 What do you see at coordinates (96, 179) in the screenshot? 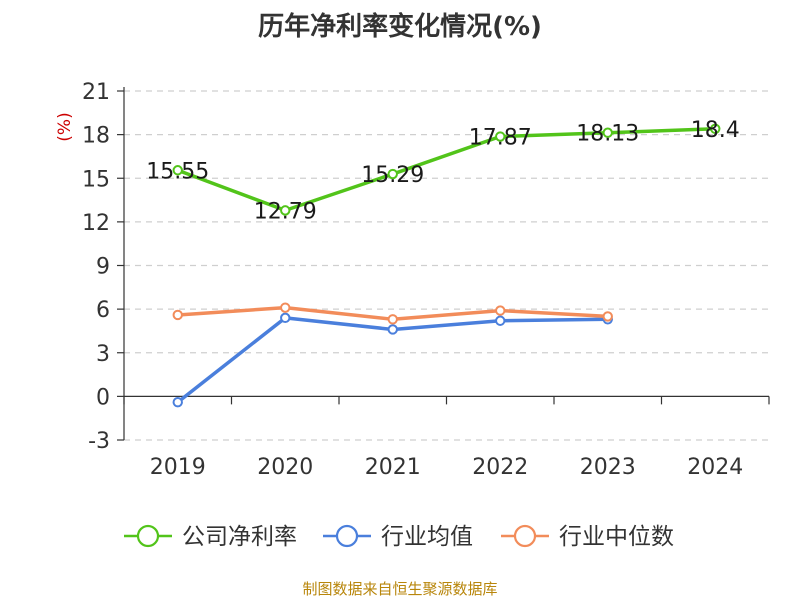
I see `y-tick-label: 15` at bounding box center [96, 179].